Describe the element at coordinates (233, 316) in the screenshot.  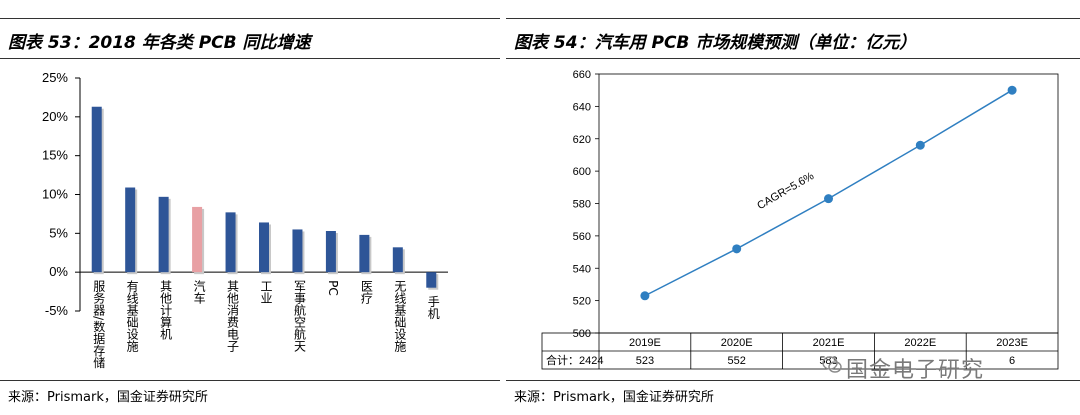
I see `category-label: 其他消费电子` at that location.